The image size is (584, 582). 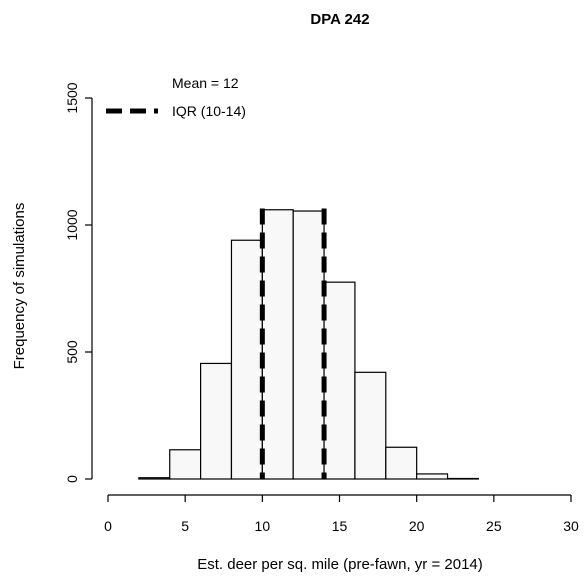 I want to click on chart-title: DPA 242, so click(x=339, y=19).